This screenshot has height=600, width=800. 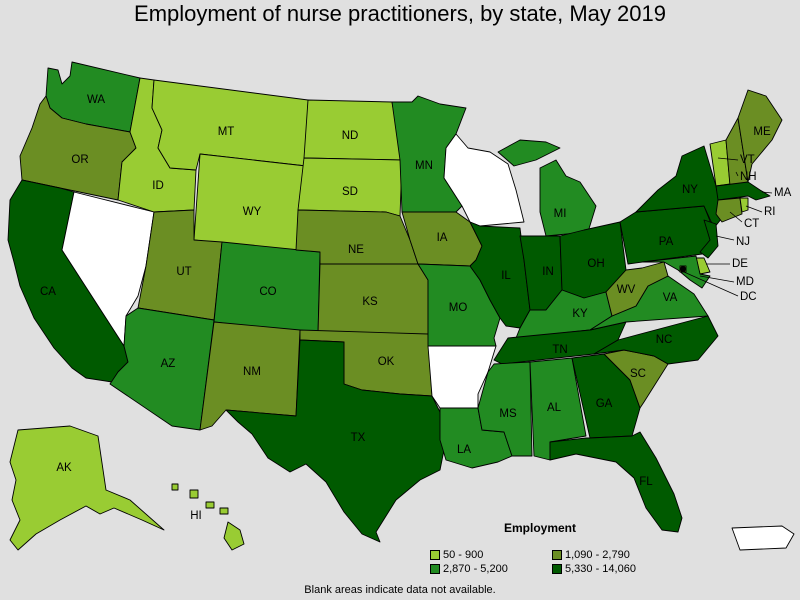 What do you see at coordinates (748, 297) in the screenshot?
I see `label-DC: DC` at bounding box center [748, 297].